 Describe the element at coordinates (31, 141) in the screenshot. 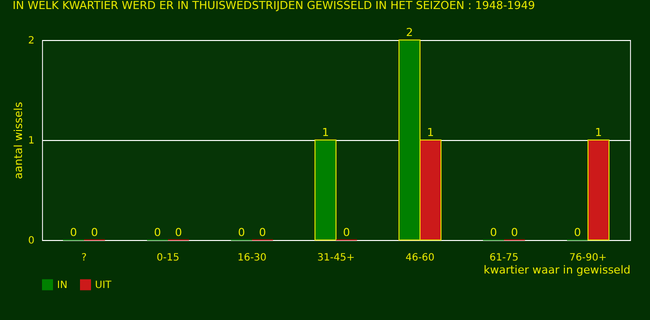

I see `y-tick-label: 1` at that location.